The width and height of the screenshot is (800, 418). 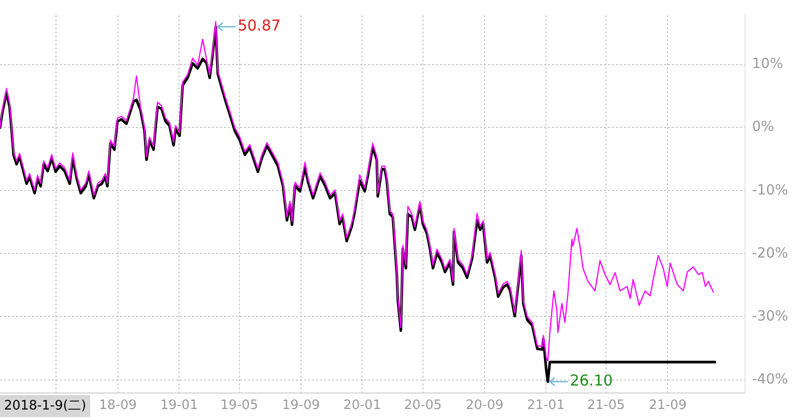 I want to click on x-tick-label: 18-09, so click(x=118, y=406).